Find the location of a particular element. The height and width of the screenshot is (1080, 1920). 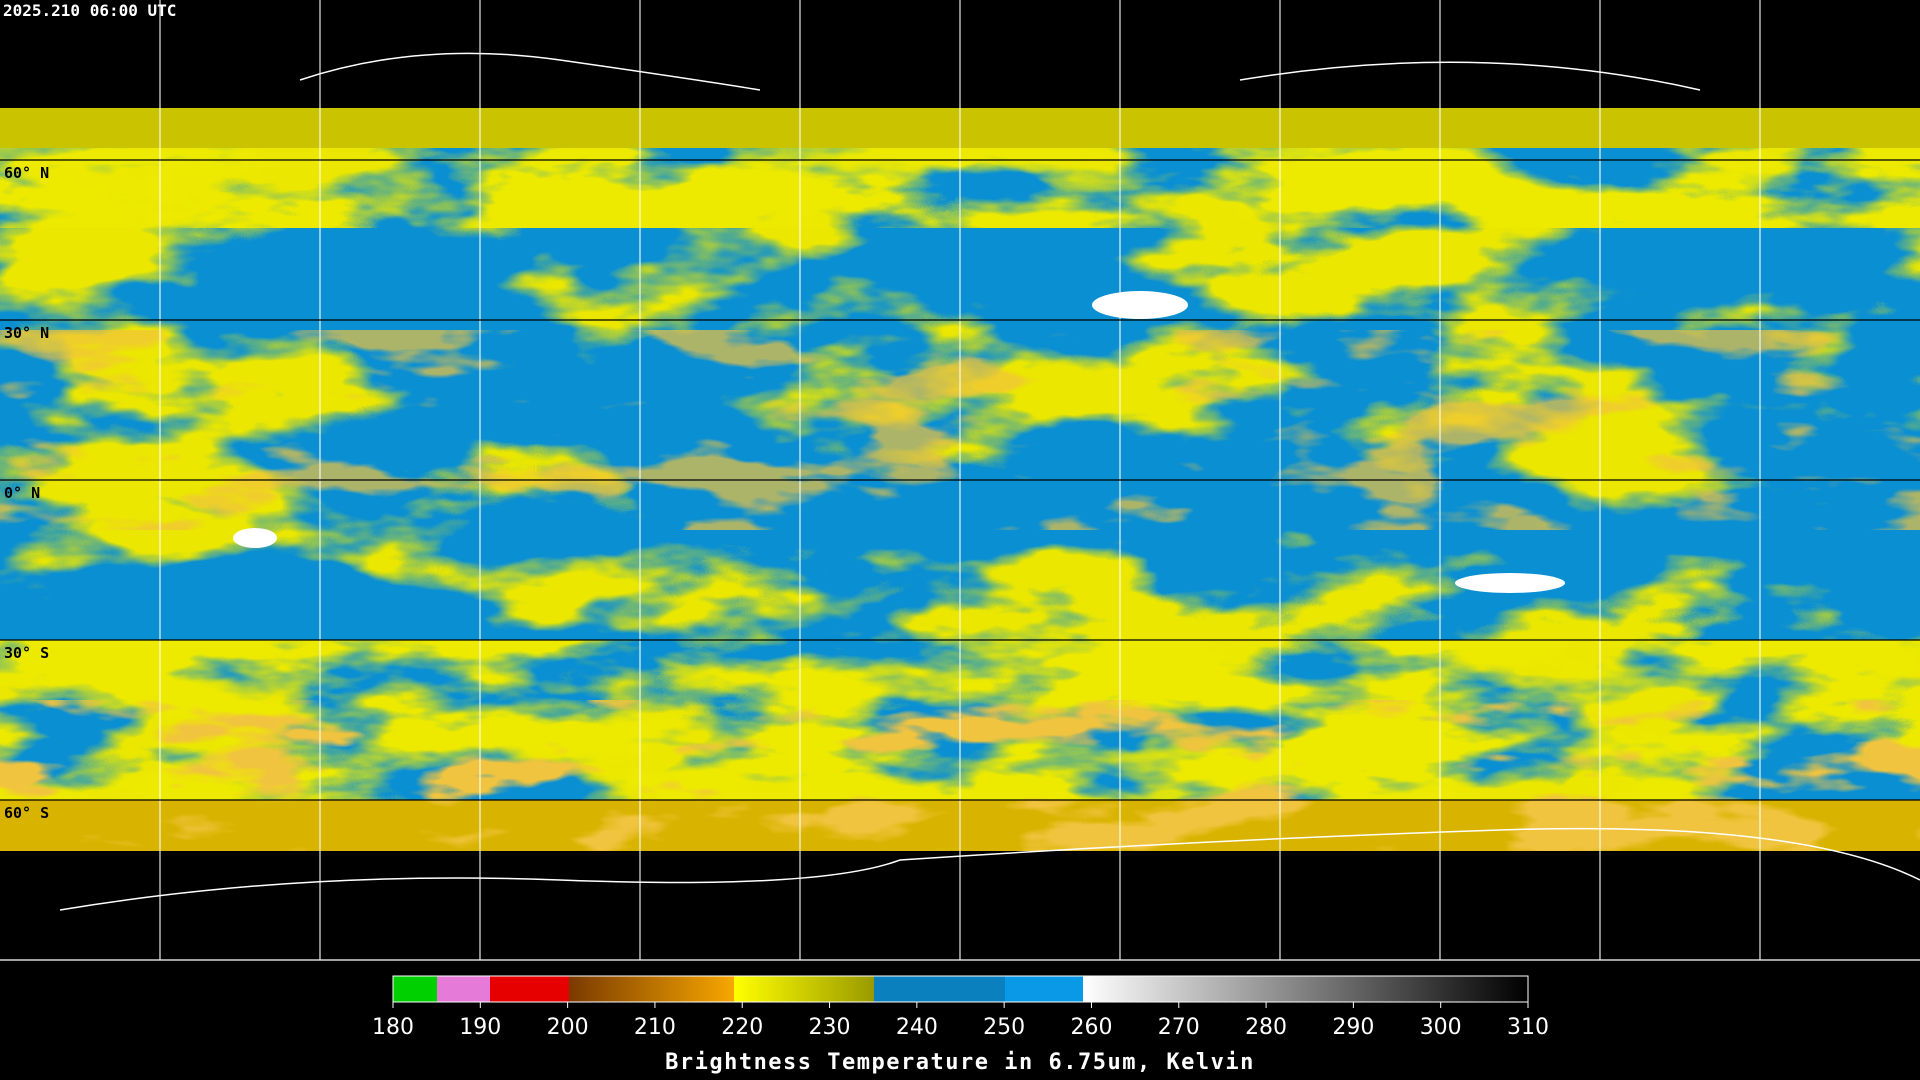

colorbar-tick-label: 270 is located at coordinates (1179, 1027).